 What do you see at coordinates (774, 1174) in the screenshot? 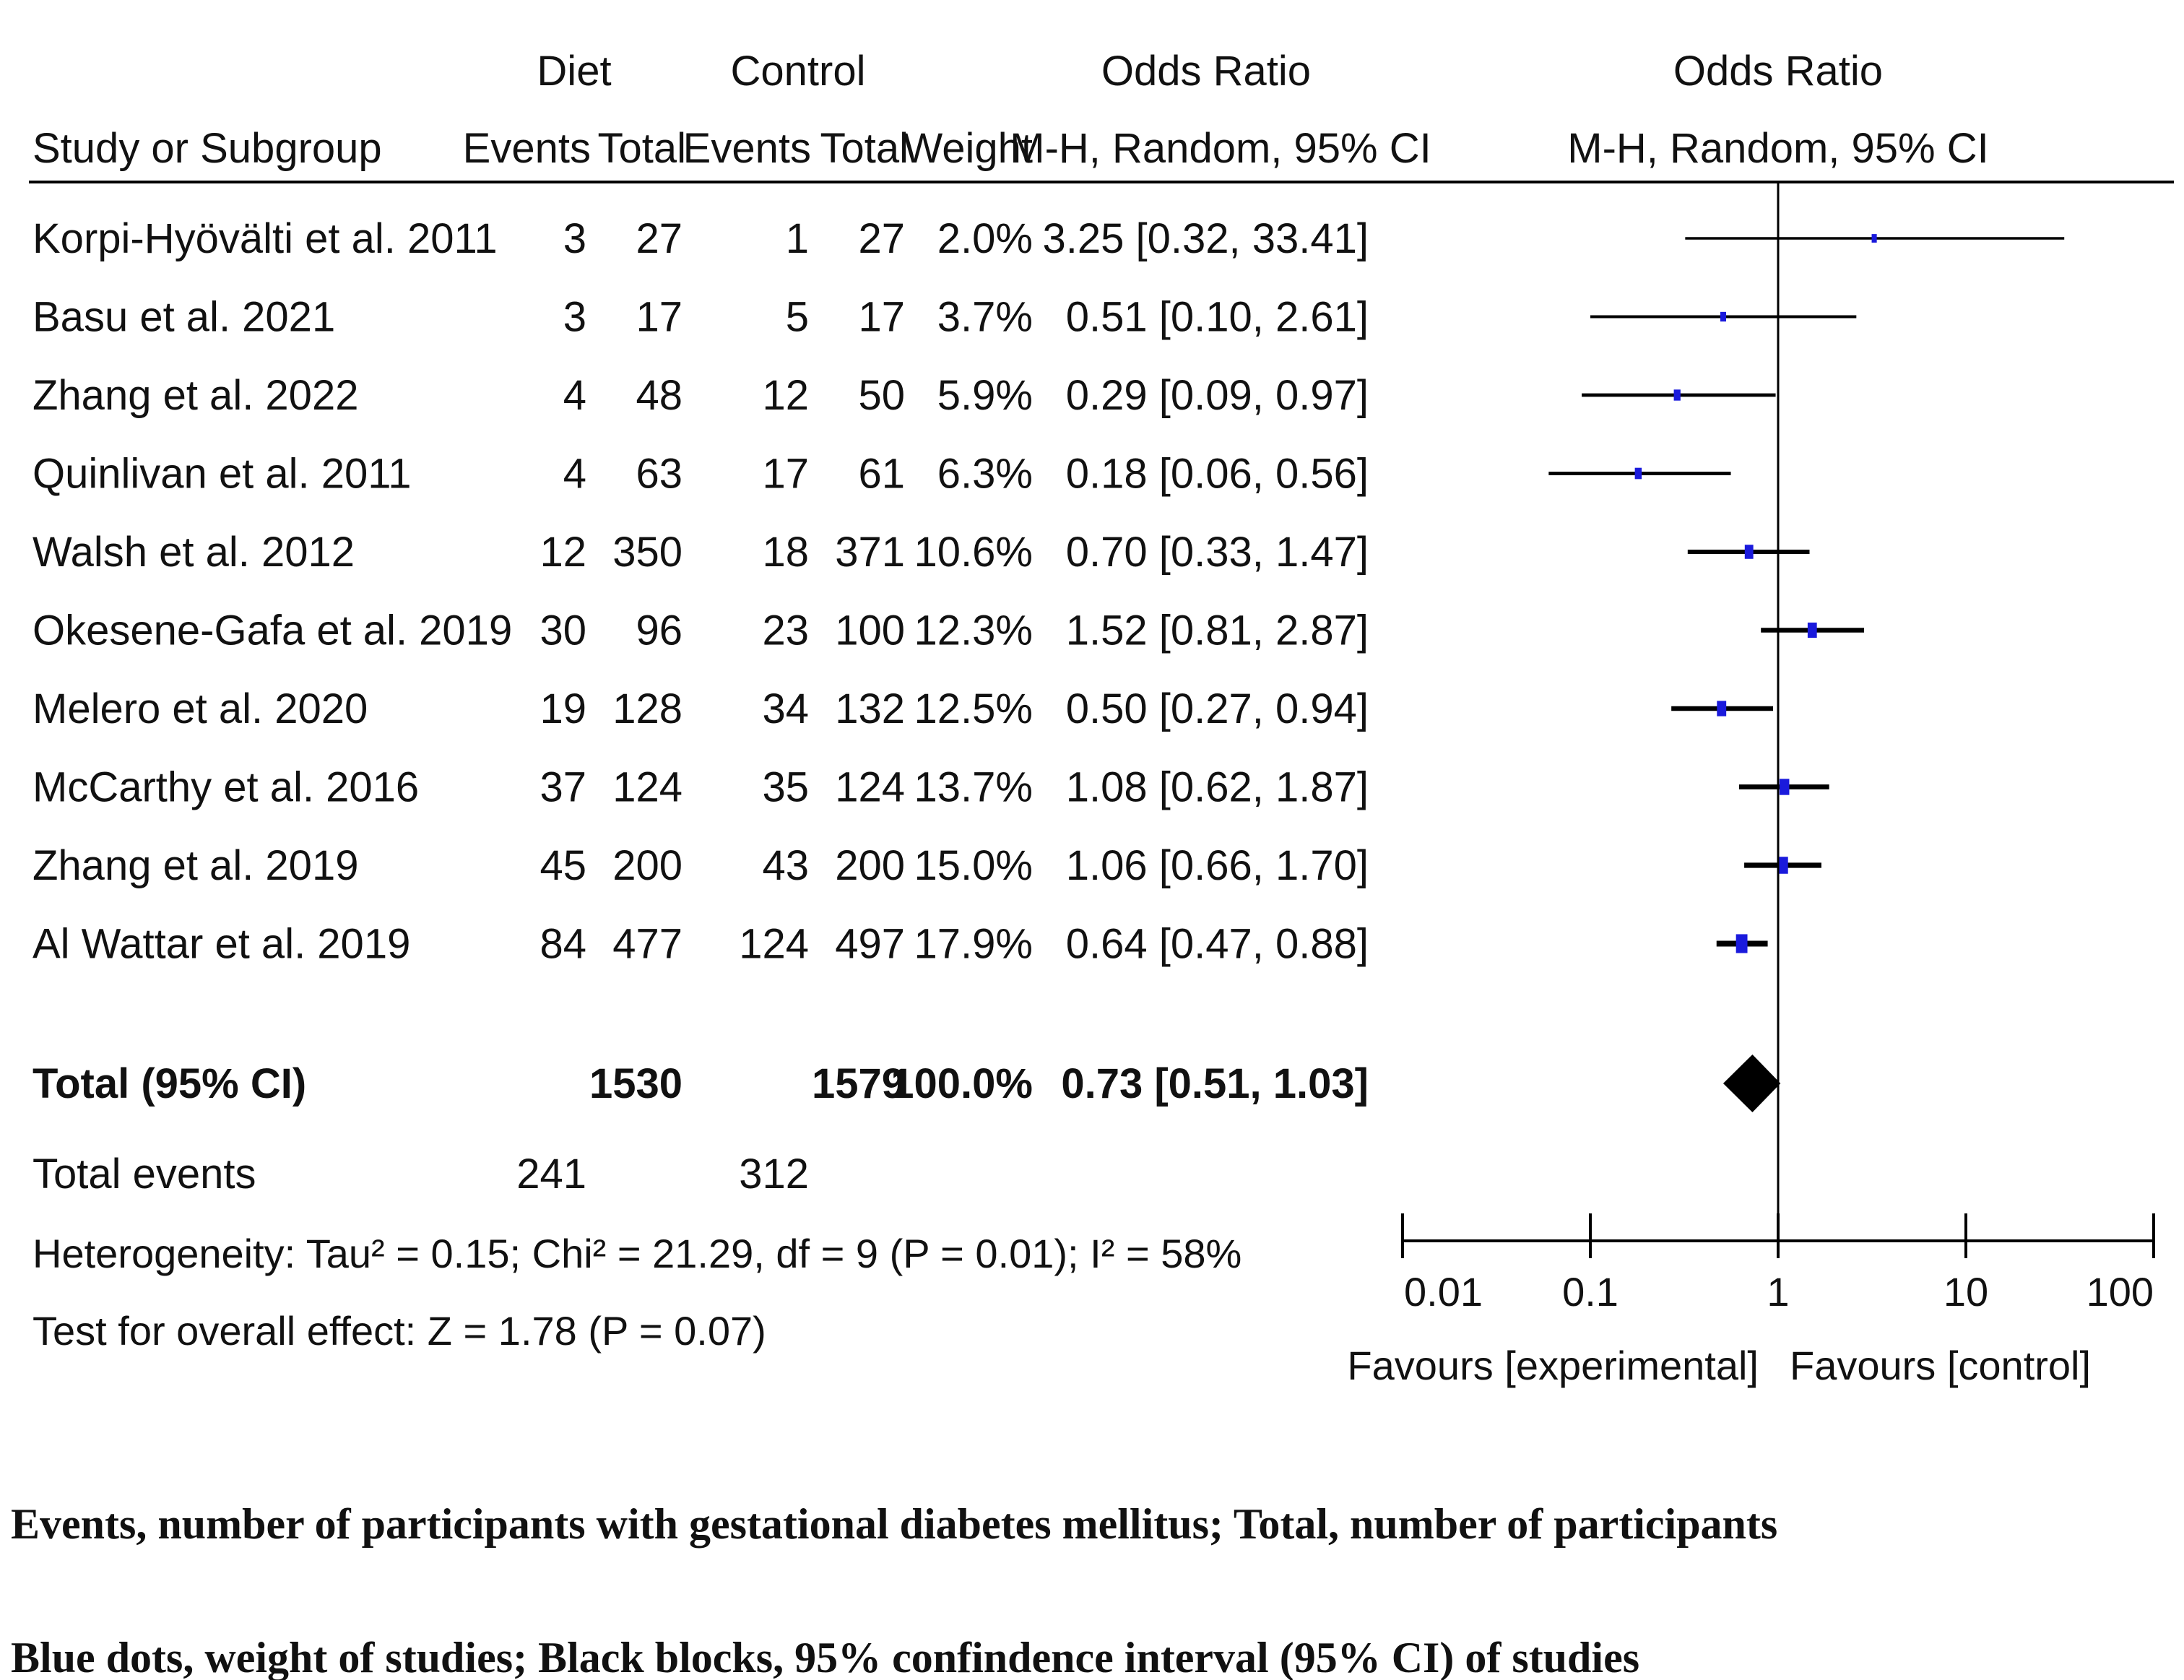
I see `total-events-e2: 312` at bounding box center [774, 1174].